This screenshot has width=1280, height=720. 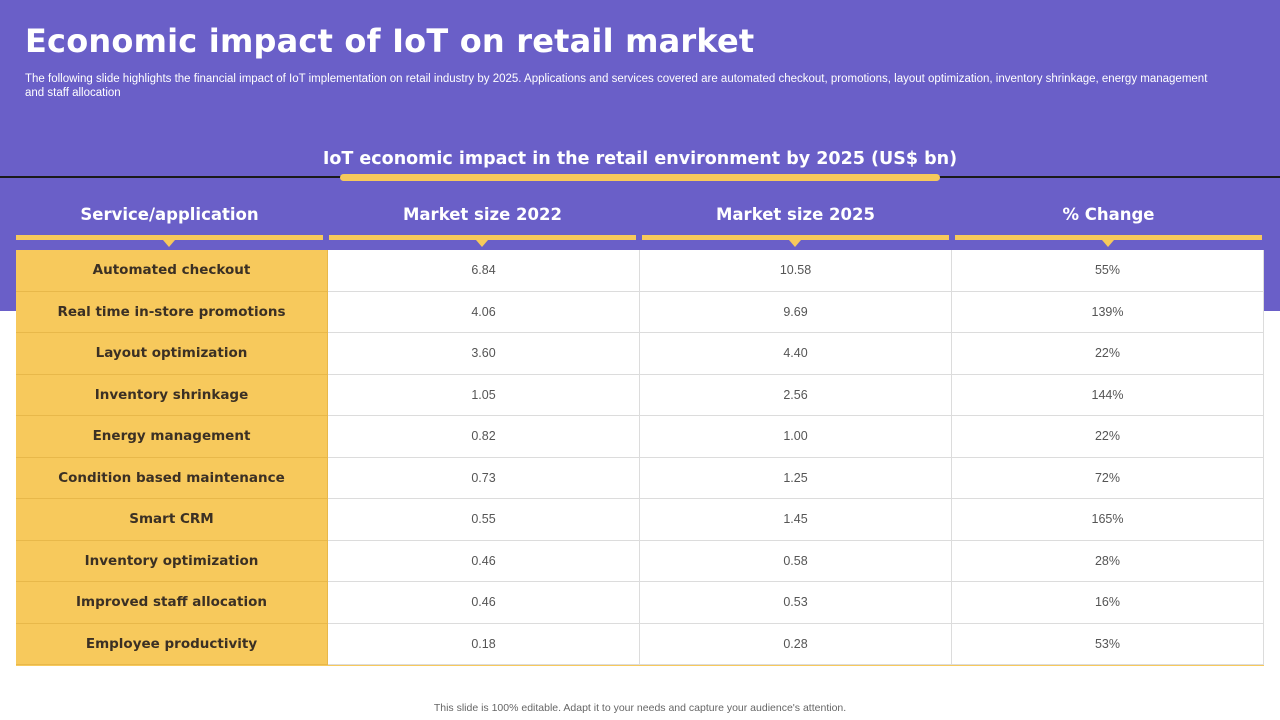 What do you see at coordinates (172, 395) in the screenshot?
I see `table-cell-service: Inventory shrinkage` at bounding box center [172, 395].